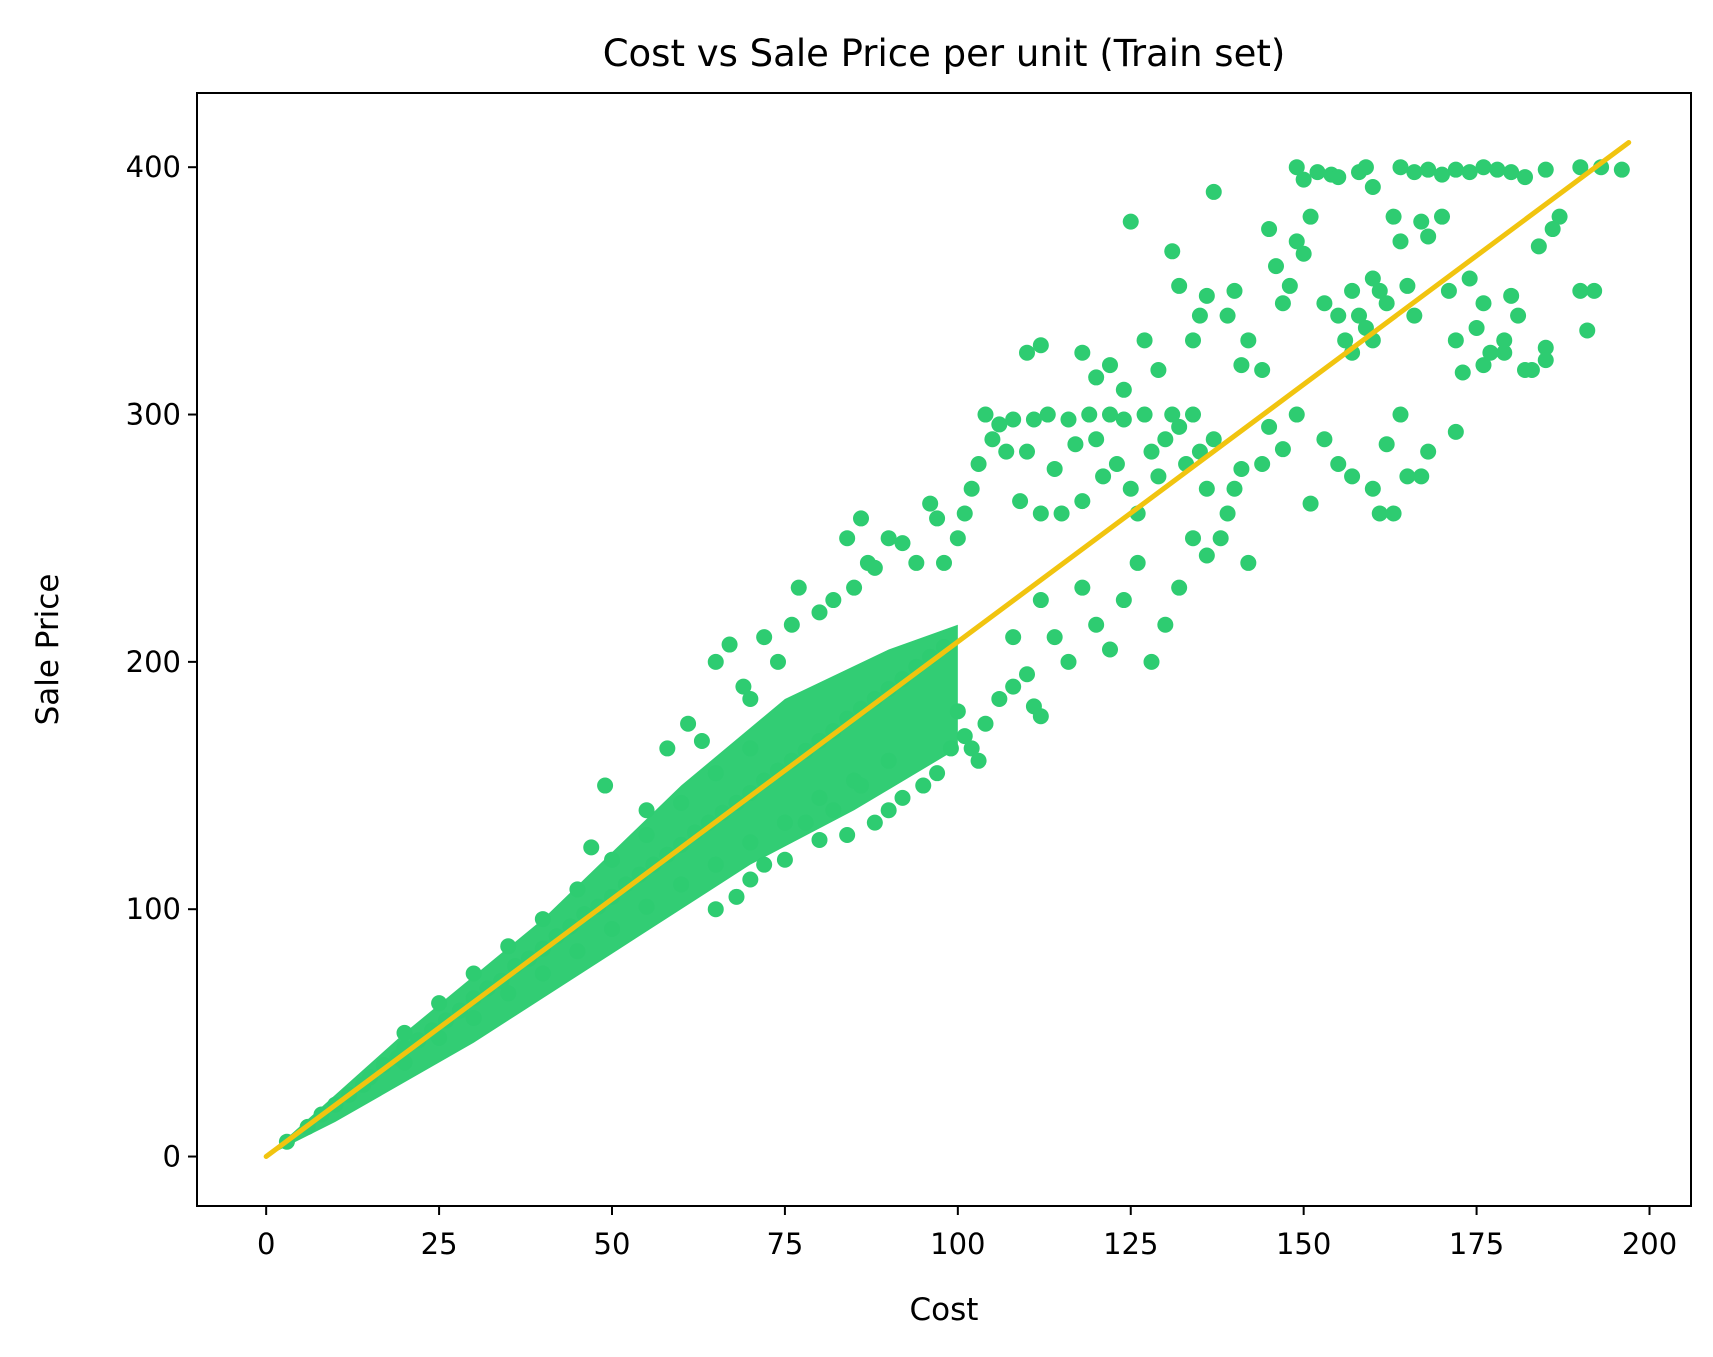 The image size is (1713, 1357). What do you see at coordinates (153, 415) in the screenshot?
I see `y-tick-label: 300` at bounding box center [153, 415].